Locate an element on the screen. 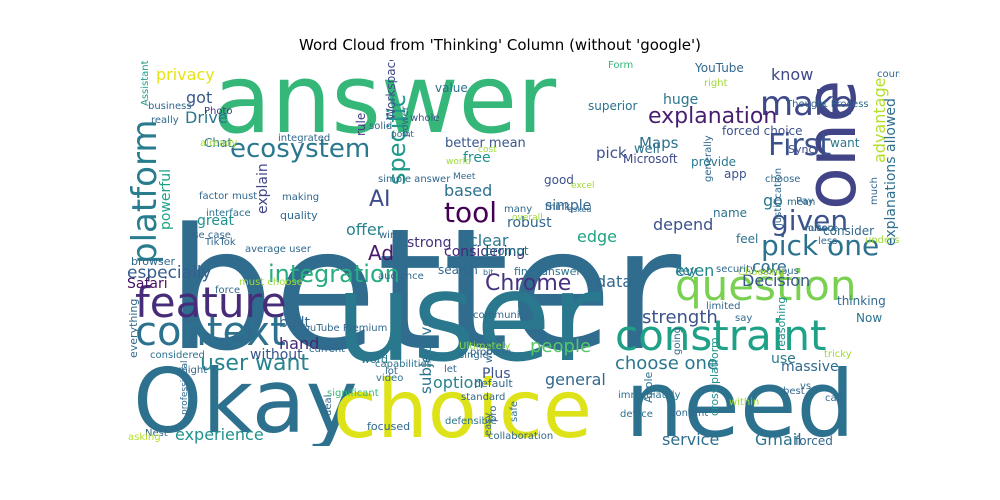 This screenshot has width=1000, height=500. word-final-answer: final answer is located at coordinates (547, 271).